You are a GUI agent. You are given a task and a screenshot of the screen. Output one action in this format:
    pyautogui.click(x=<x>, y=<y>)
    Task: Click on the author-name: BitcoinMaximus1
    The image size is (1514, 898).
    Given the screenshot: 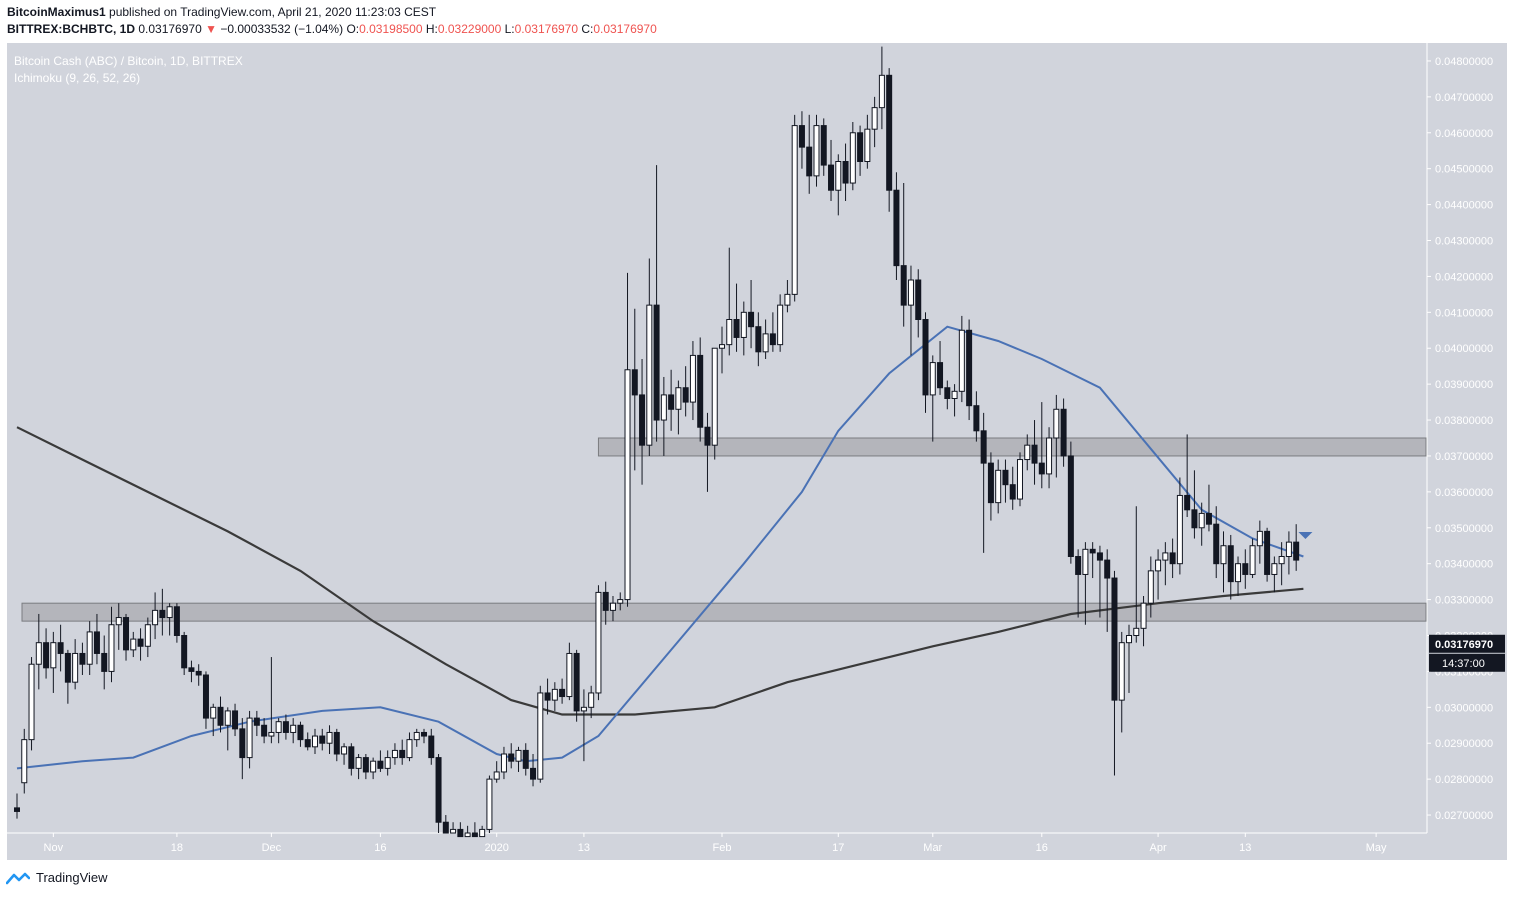 What is the action you would take?
    pyautogui.click(x=56, y=12)
    